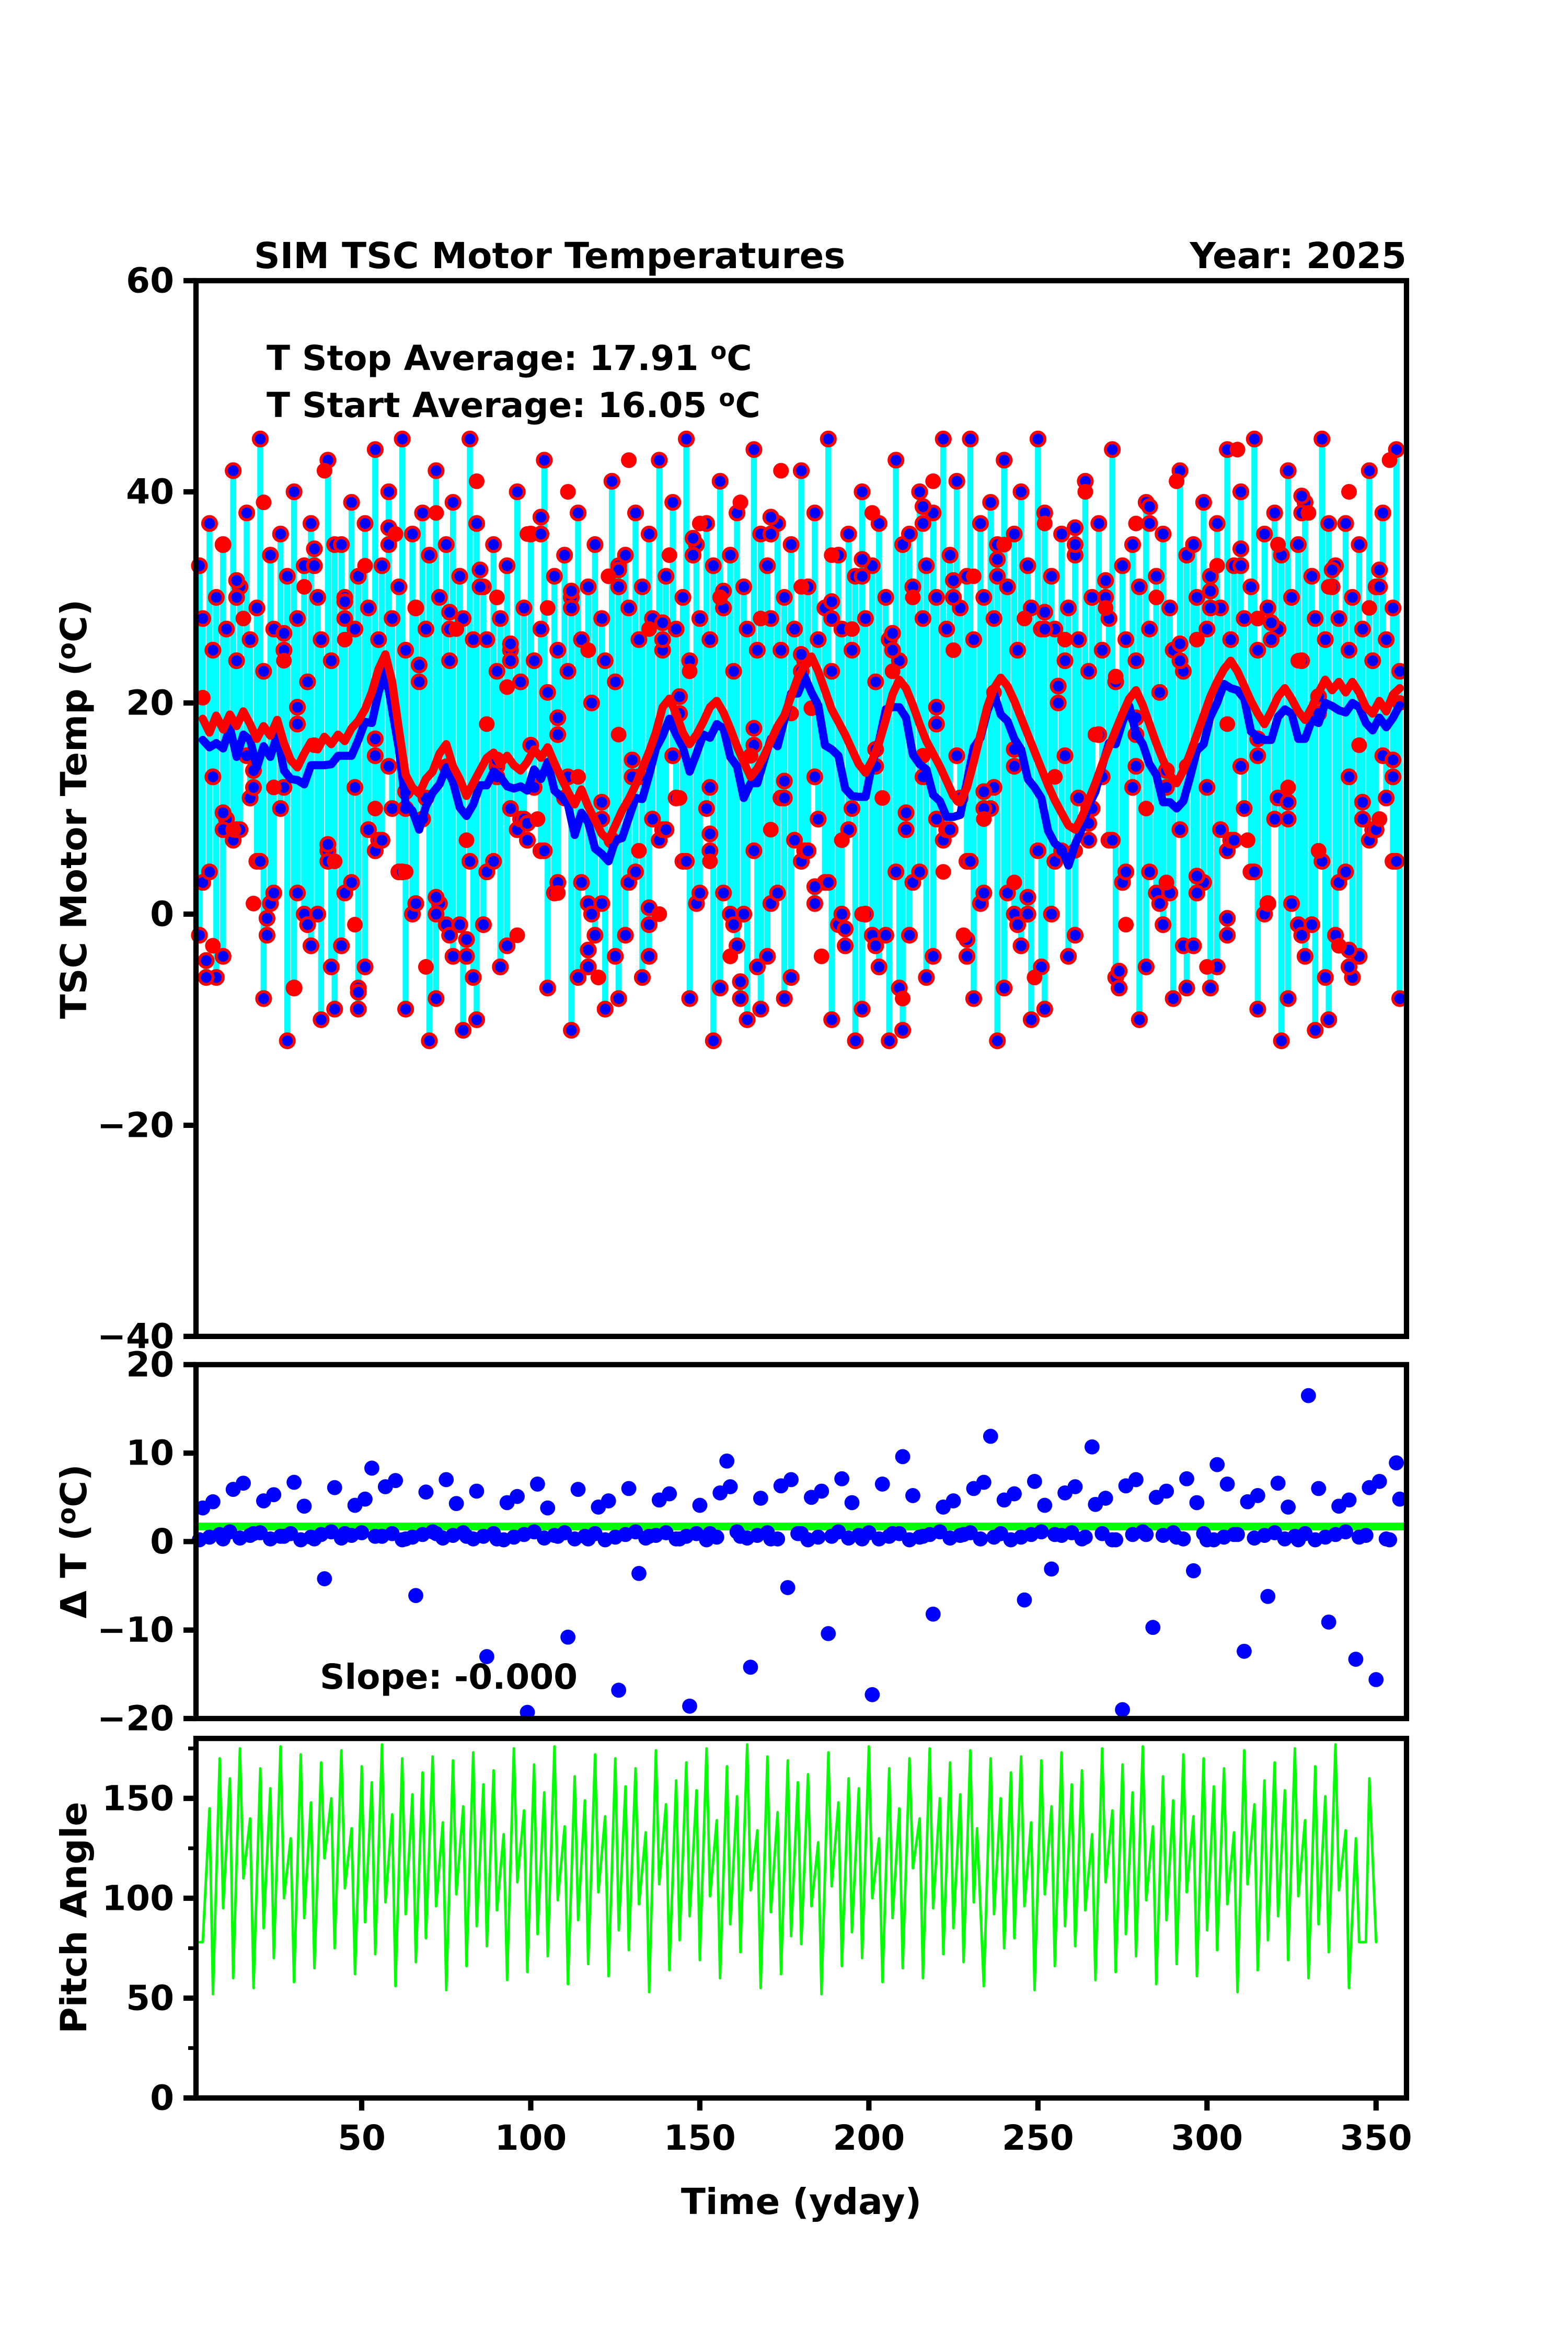  What do you see at coordinates (150, 281) in the screenshot?
I see `y-tick-label: 60` at bounding box center [150, 281].